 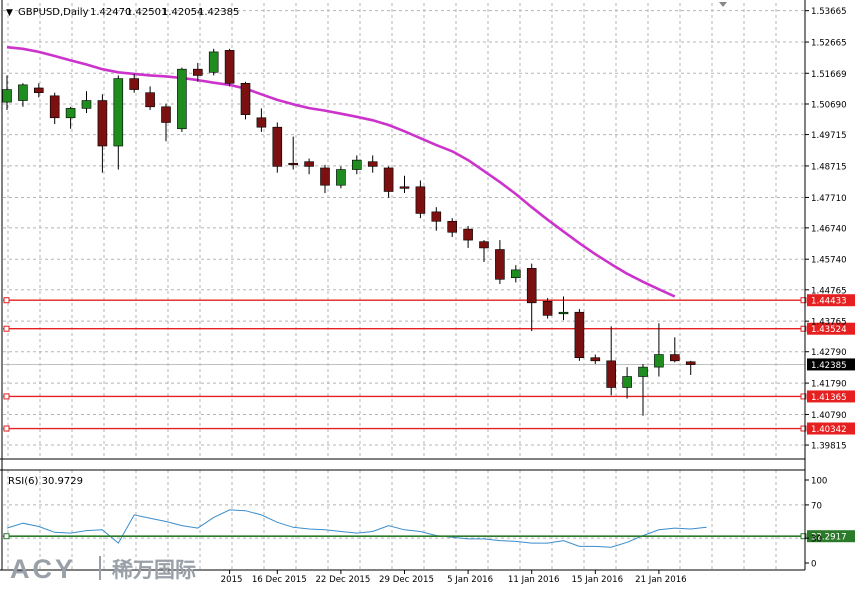 I want to click on time-tick-label: 29 Dec 2015, so click(x=406, y=580).